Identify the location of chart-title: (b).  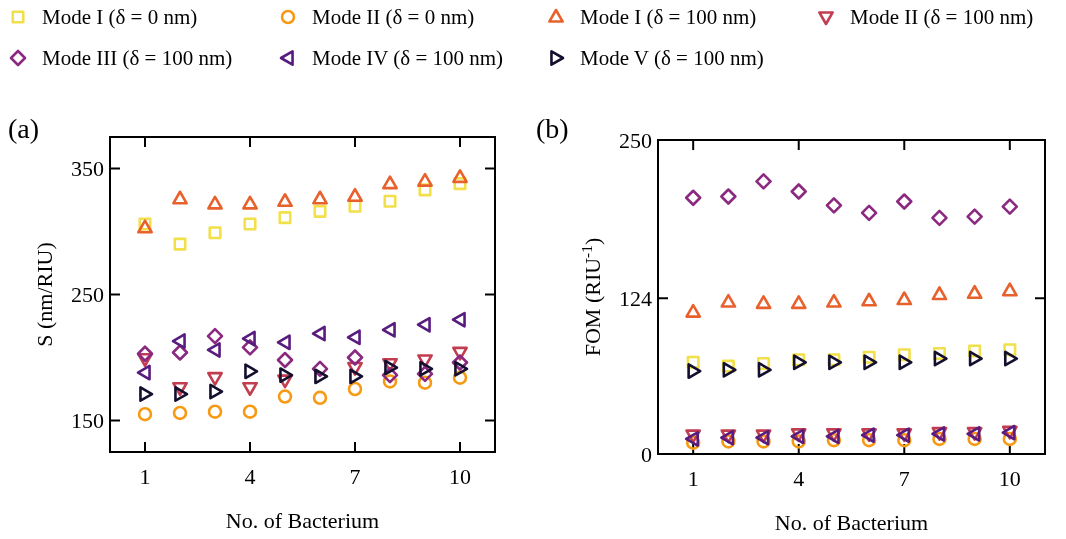
(552, 128).